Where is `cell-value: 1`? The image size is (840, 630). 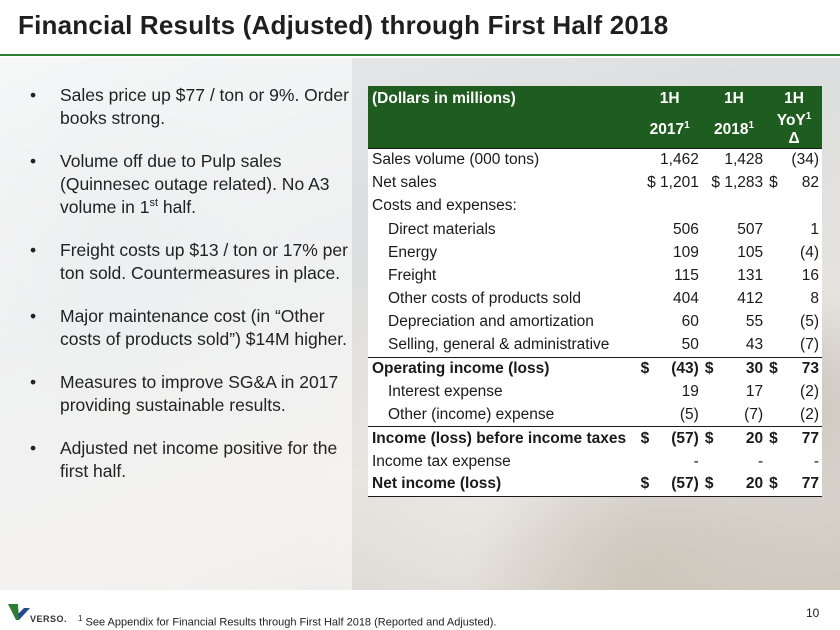
cell-value: 1 is located at coordinates (814, 229).